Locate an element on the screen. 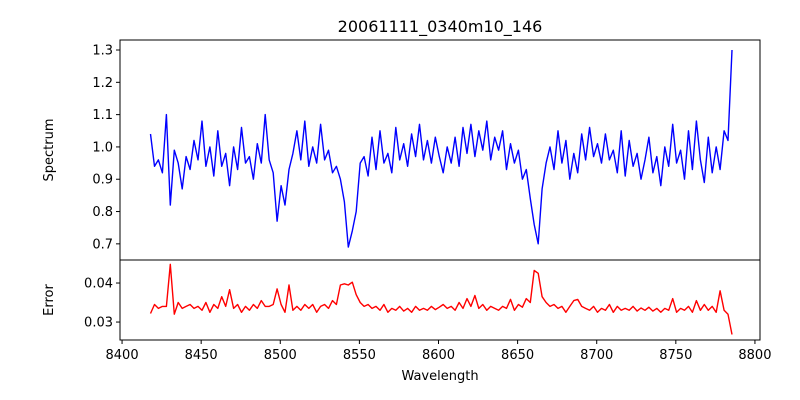  y-tick-label: 0.03 is located at coordinates (98, 323).